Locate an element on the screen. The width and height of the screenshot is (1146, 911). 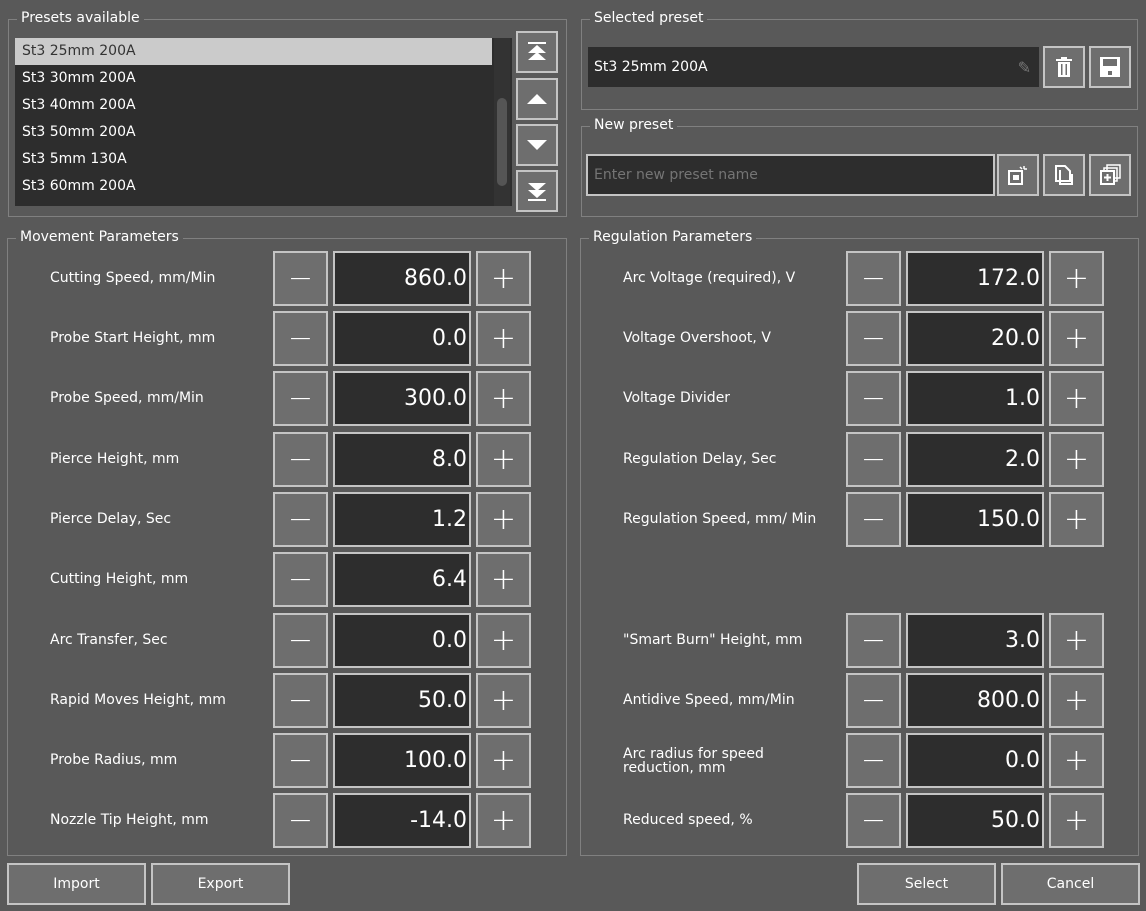
parameter-value-field: 20.0 is located at coordinates (975, 338).